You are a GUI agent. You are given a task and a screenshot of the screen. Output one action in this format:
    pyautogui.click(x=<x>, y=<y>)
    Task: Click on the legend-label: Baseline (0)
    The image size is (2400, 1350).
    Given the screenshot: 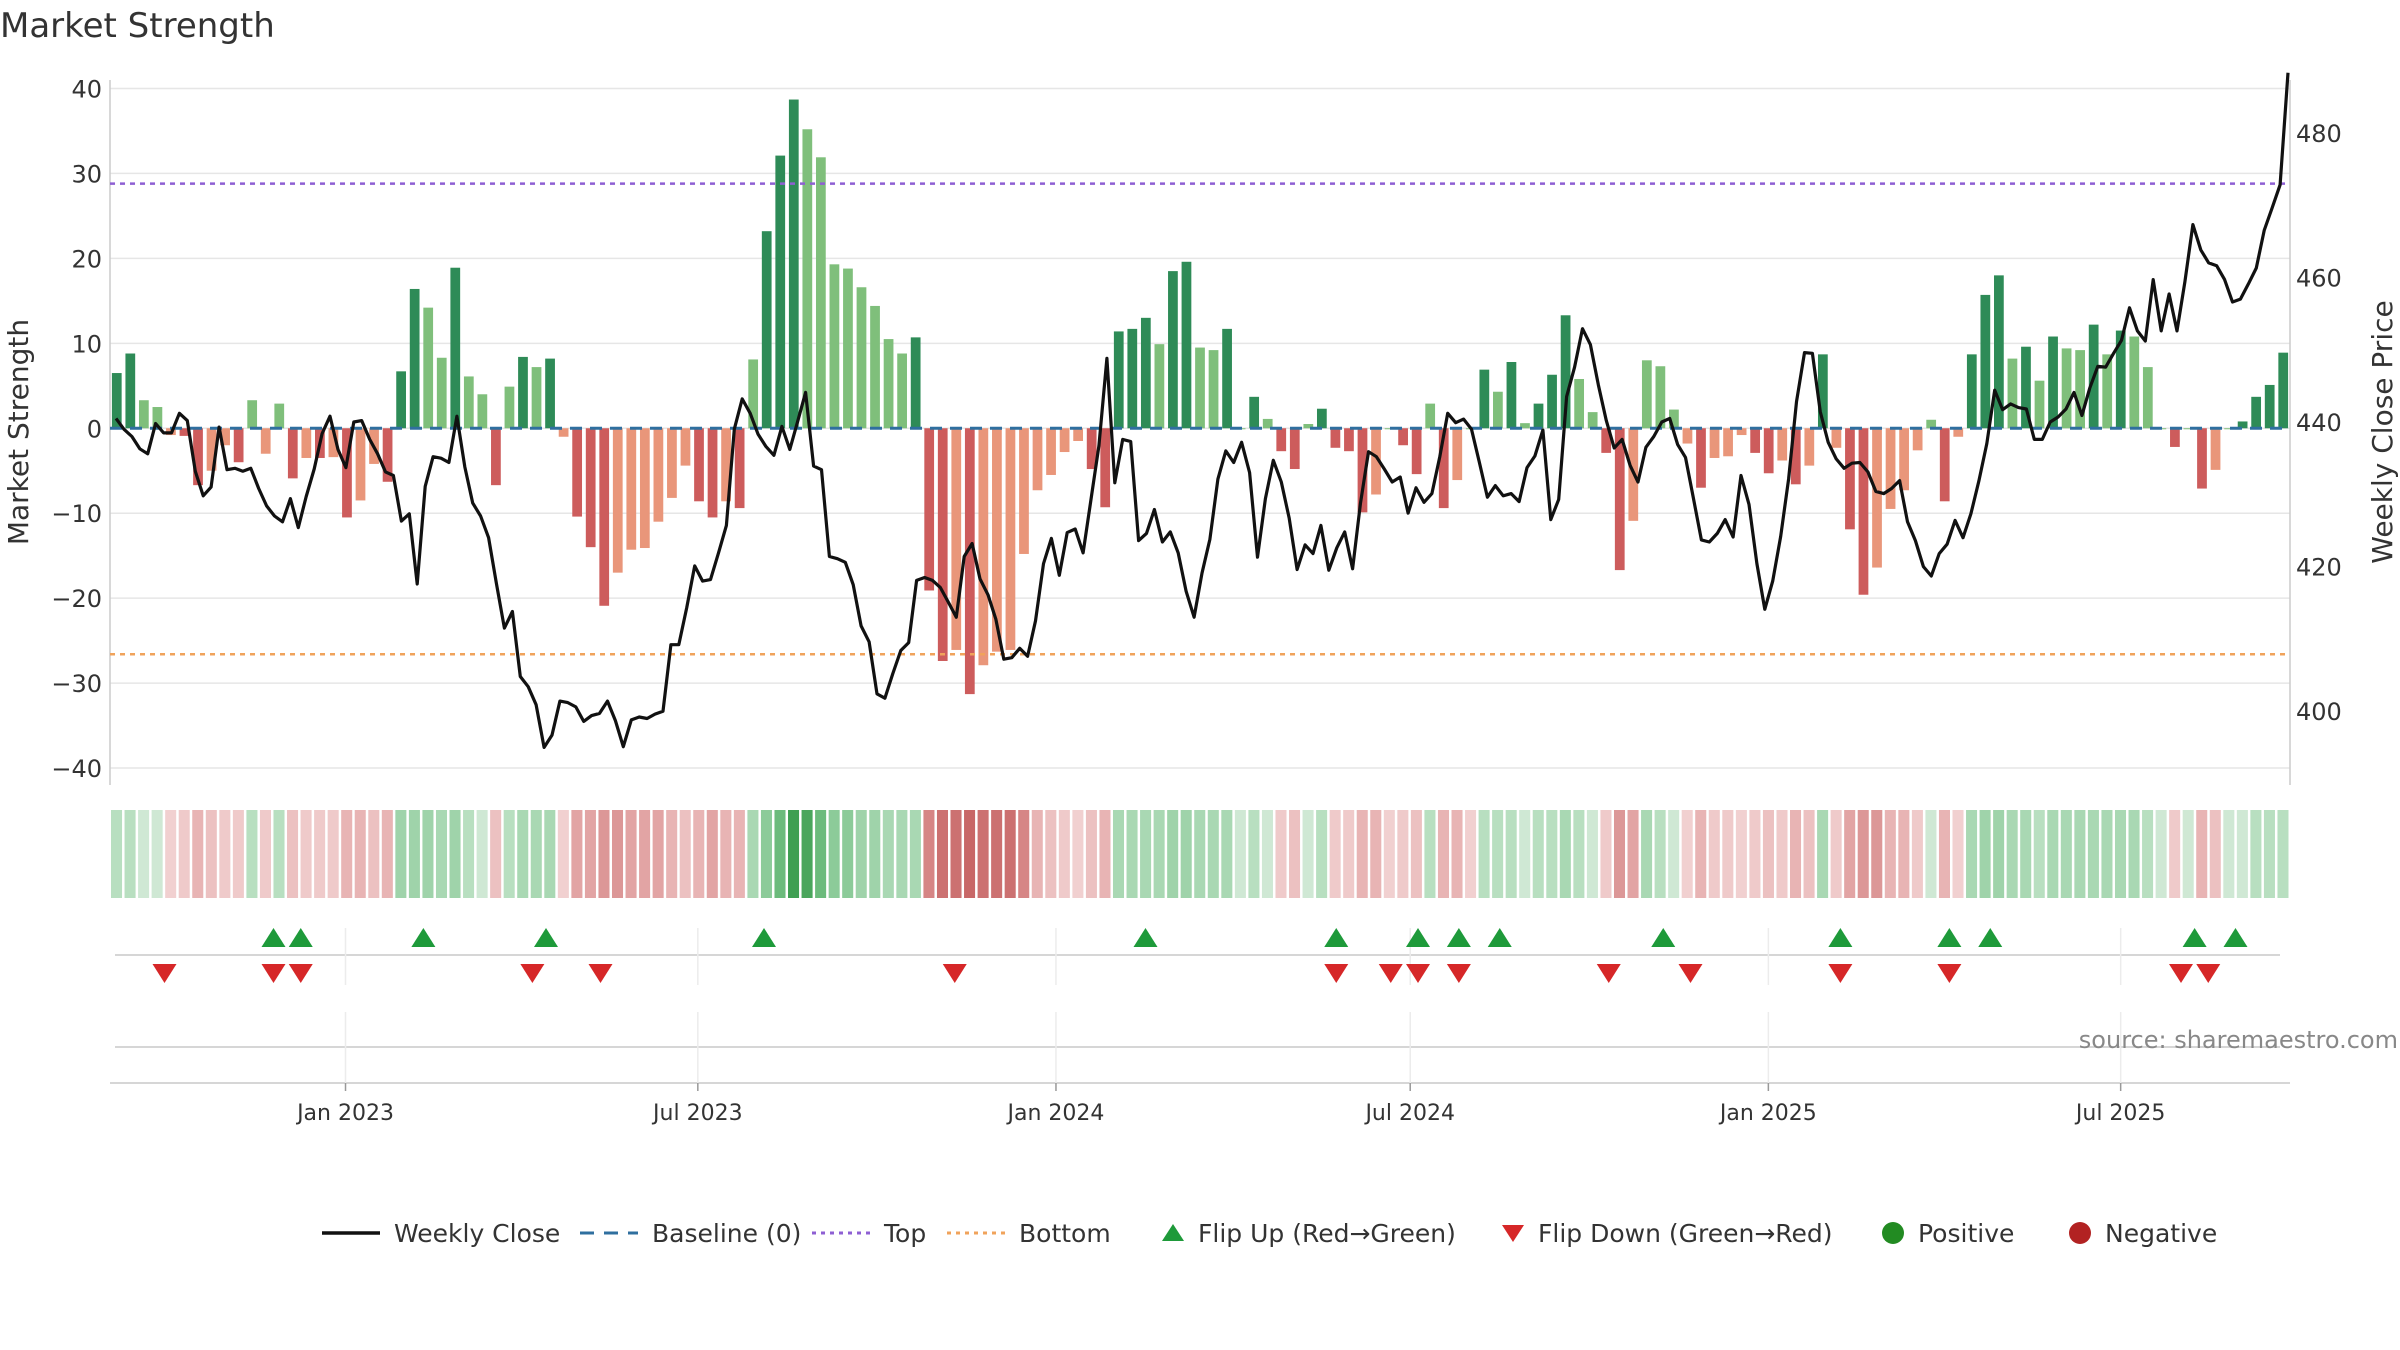 What is the action you would take?
    pyautogui.click(x=726, y=1233)
    